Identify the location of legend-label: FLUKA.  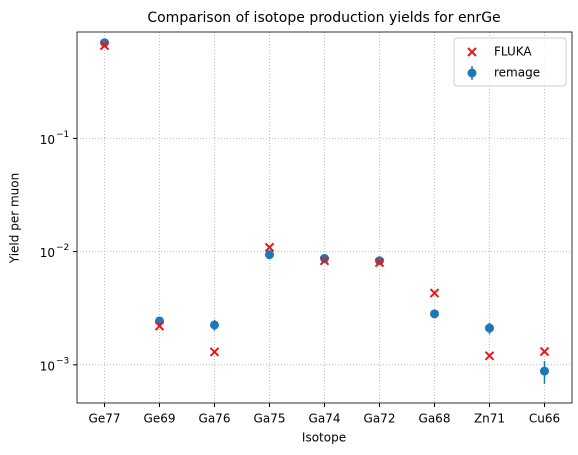
(513, 52).